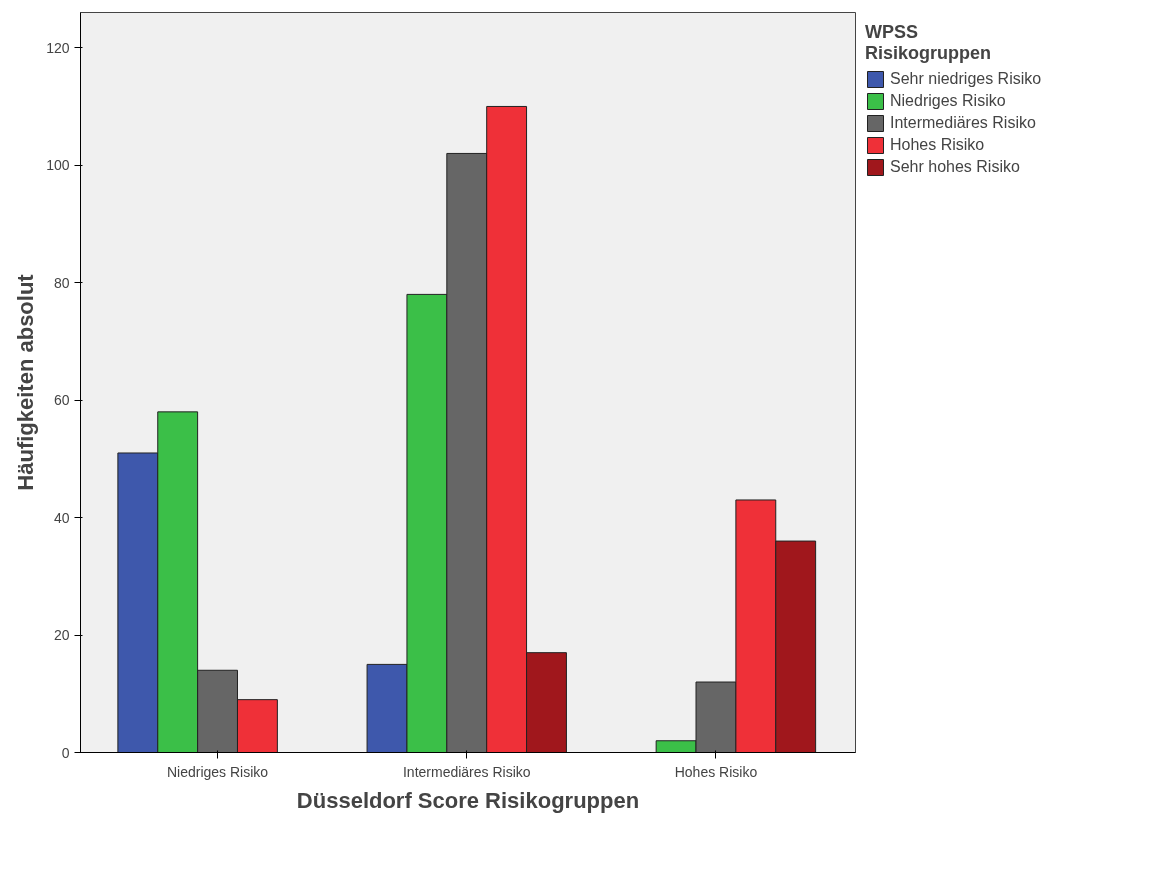 The width and height of the screenshot is (1163, 887). Describe the element at coordinates (716, 771) in the screenshot. I see `x-tick-label: Hohes Risiko` at that location.